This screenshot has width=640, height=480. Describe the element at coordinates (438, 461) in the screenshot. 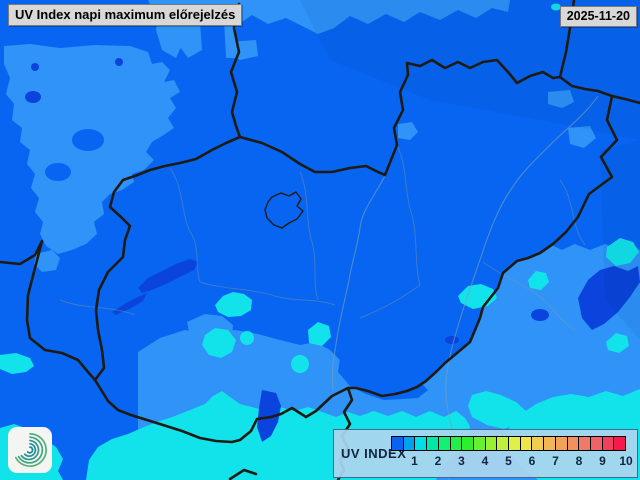

I see `uv-scale-tick: 2` at that location.